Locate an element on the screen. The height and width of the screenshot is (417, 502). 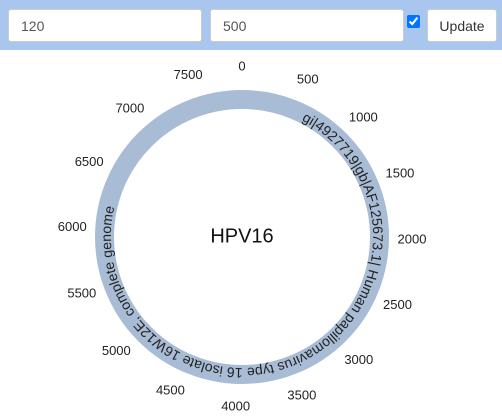
tick-label: 4000 is located at coordinates (235, 405).